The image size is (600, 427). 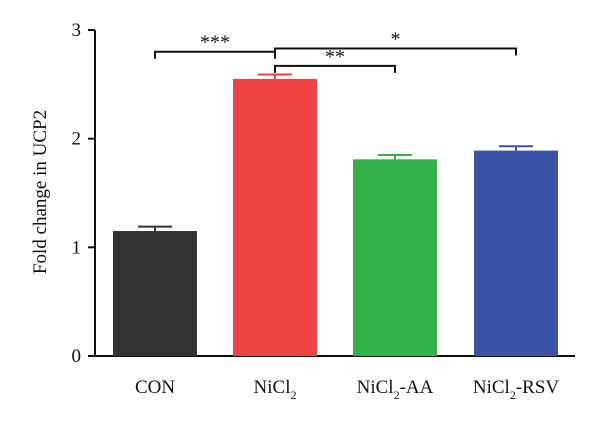 I want to click on x-tick-label-suffix: -AA, so click(x=417, y=387).